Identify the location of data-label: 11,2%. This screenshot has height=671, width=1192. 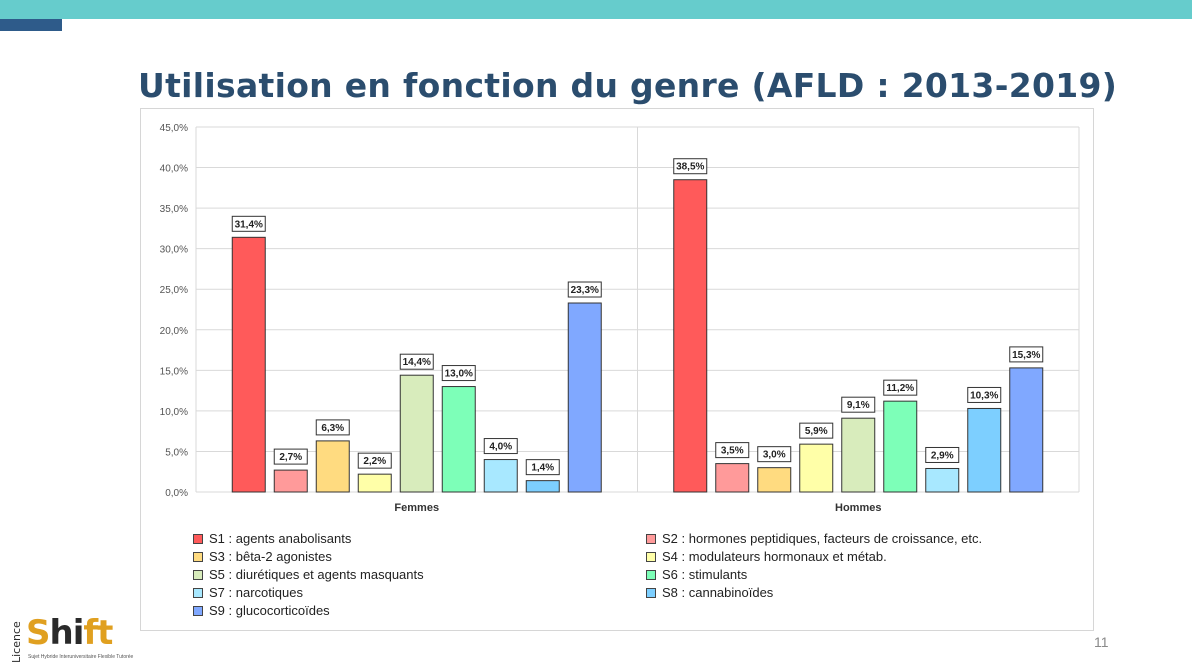
(900, 388).